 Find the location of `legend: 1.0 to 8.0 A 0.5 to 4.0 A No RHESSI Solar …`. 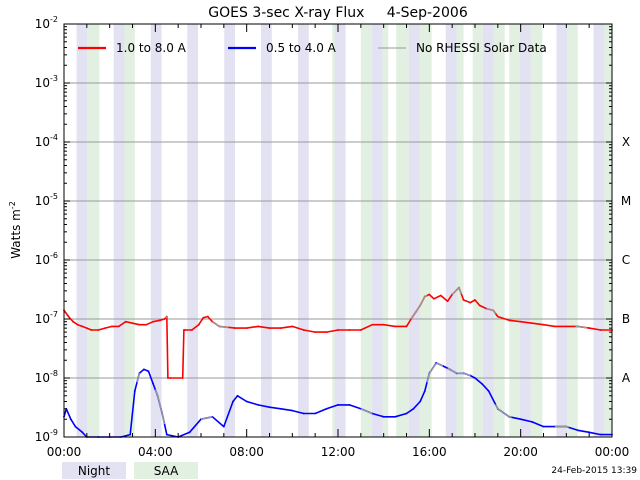

legend: 1.0 to 8.0 A 0.5 to 4.0 A No RHESSI Solar … is located at coordinates (312, 48).